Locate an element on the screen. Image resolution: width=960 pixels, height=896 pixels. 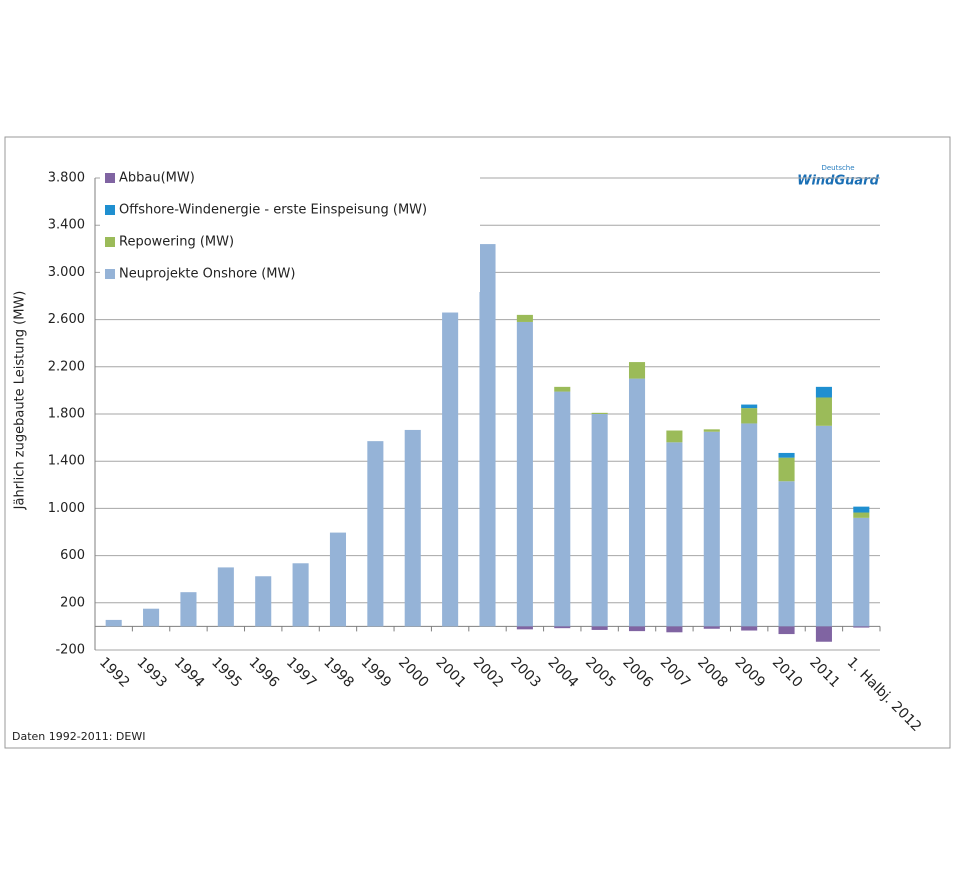
y-tick-label: 1.000 is located at coordinates (66, 508).